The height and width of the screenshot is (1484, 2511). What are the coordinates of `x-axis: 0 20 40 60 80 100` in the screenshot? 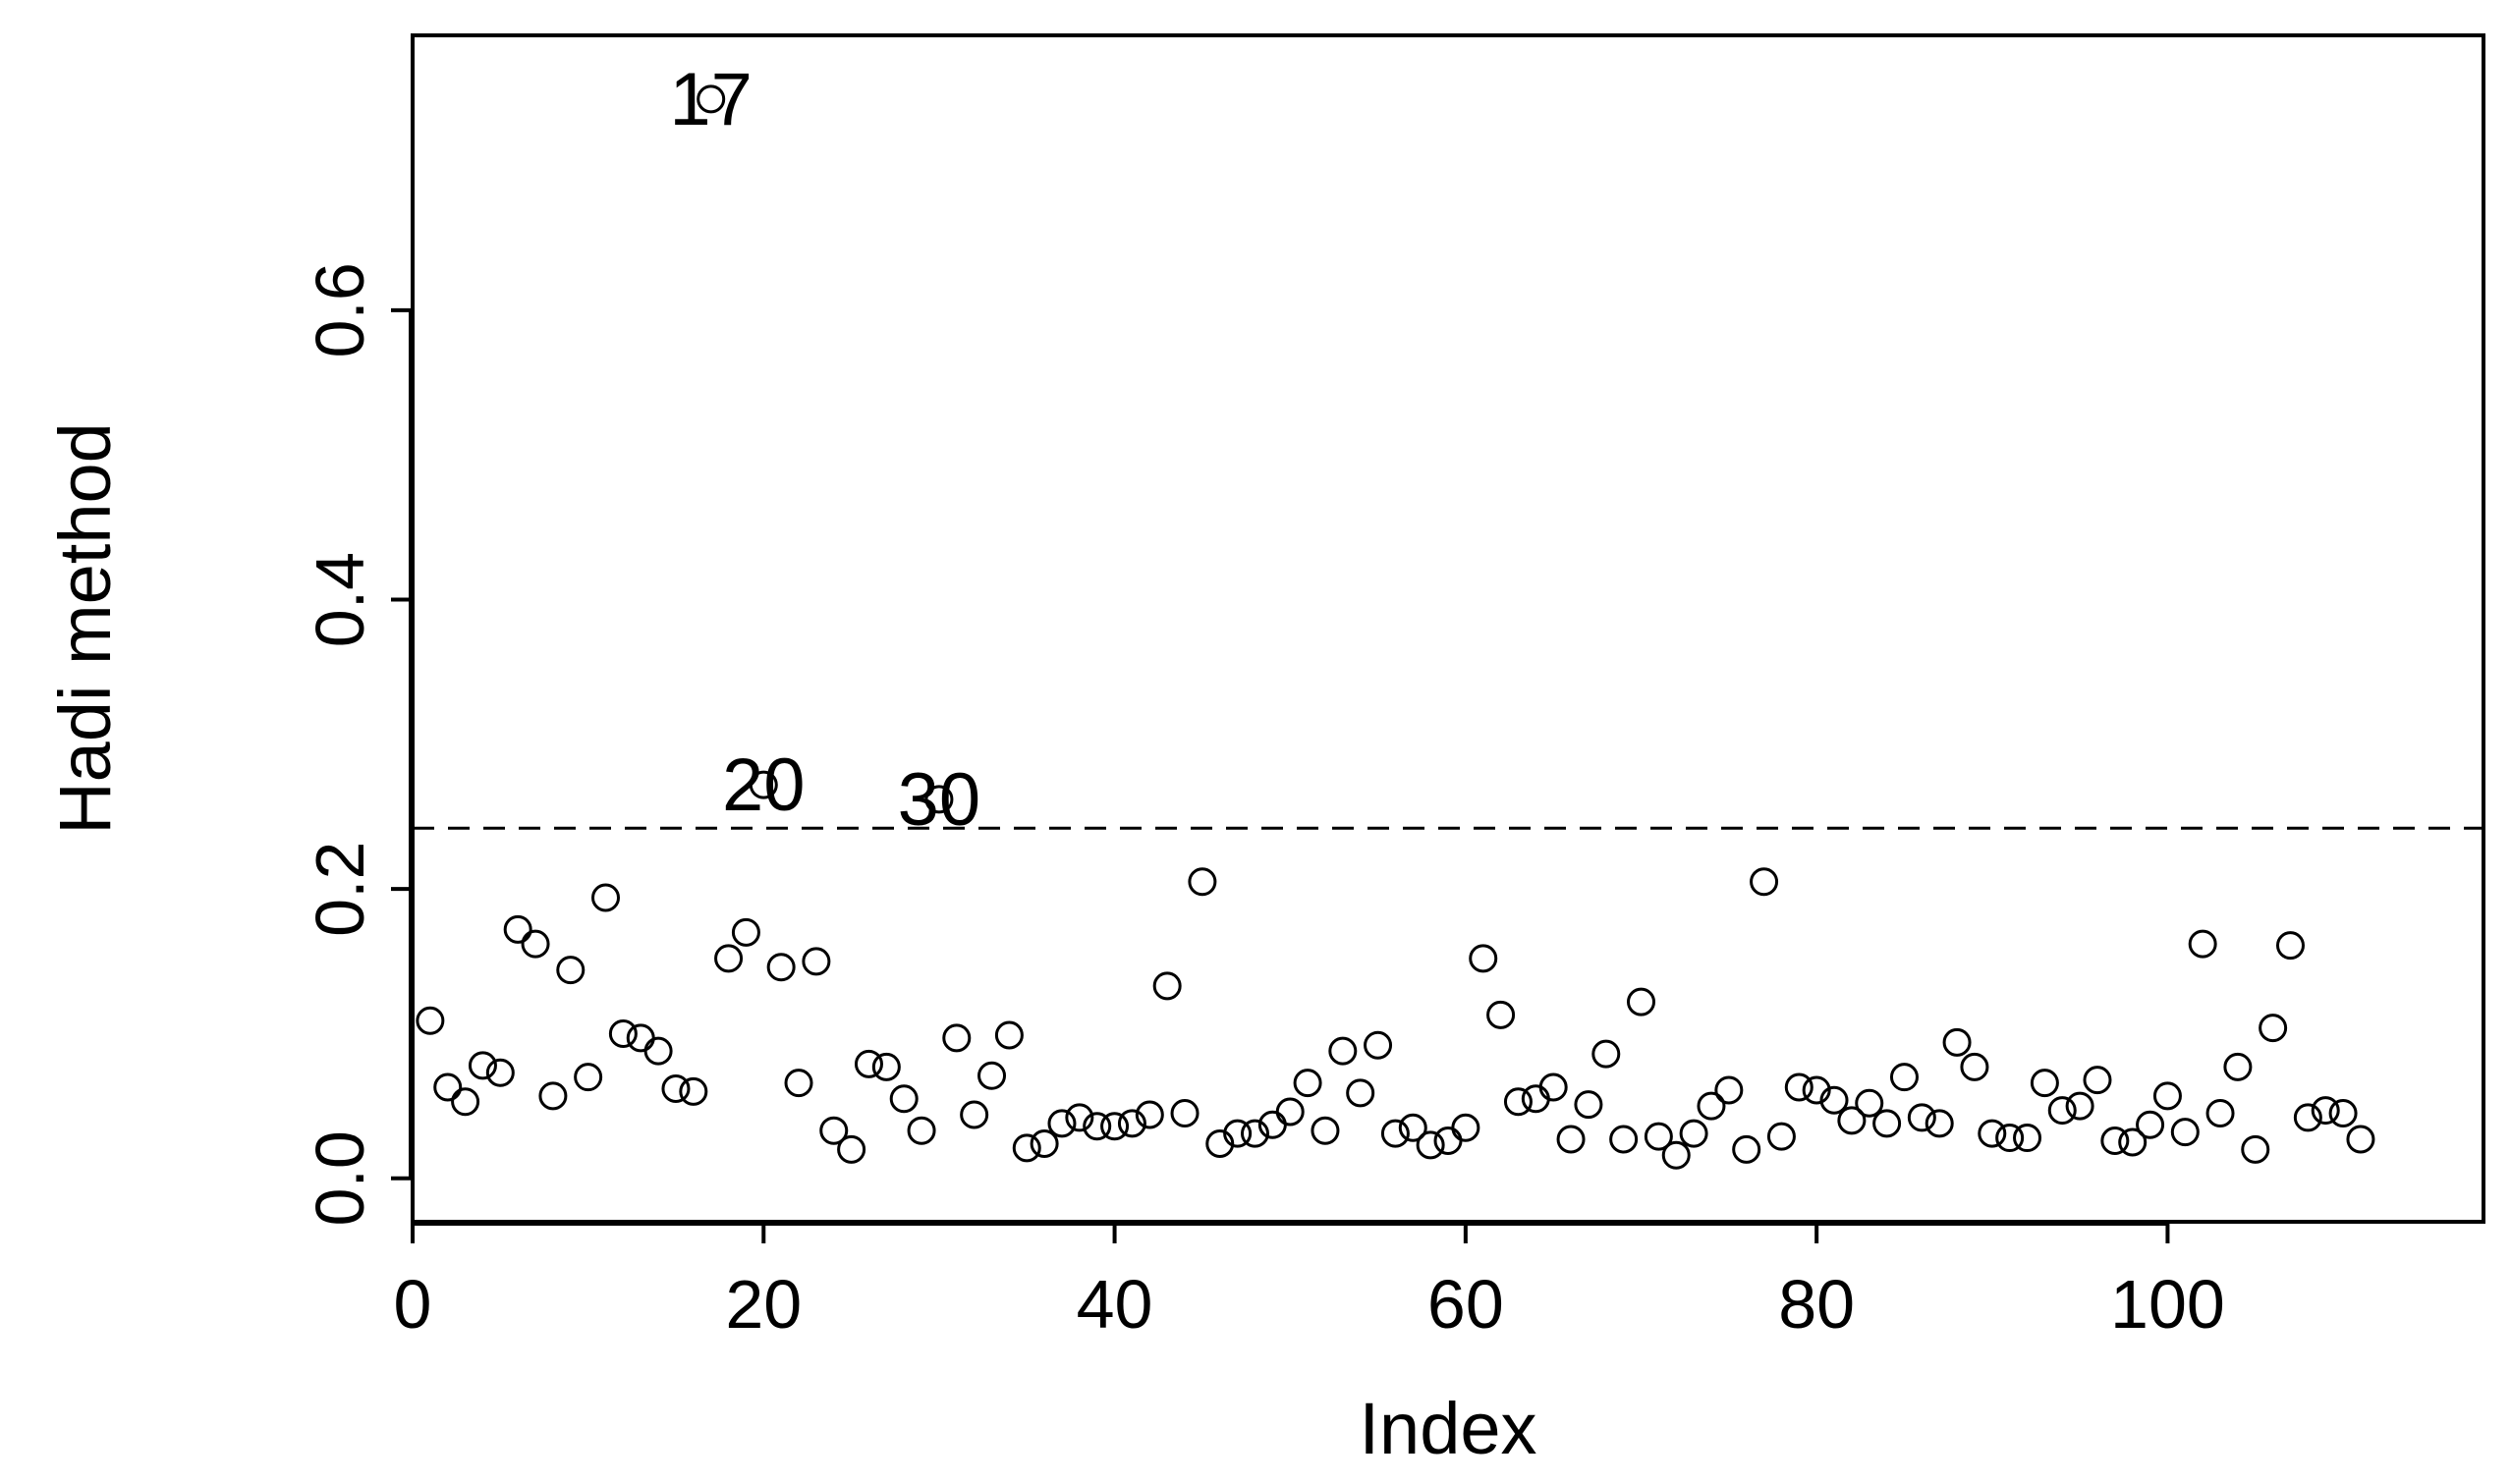 It's located at (1309, 1282).